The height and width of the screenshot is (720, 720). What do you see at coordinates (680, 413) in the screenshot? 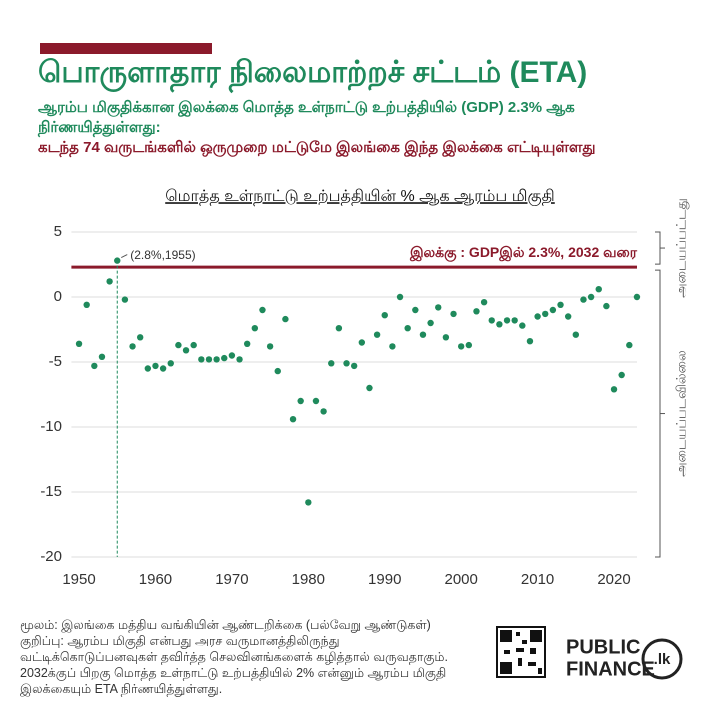
I see `bracket-label: அடையப்படவில்லை` at bounding box center [680, 413].